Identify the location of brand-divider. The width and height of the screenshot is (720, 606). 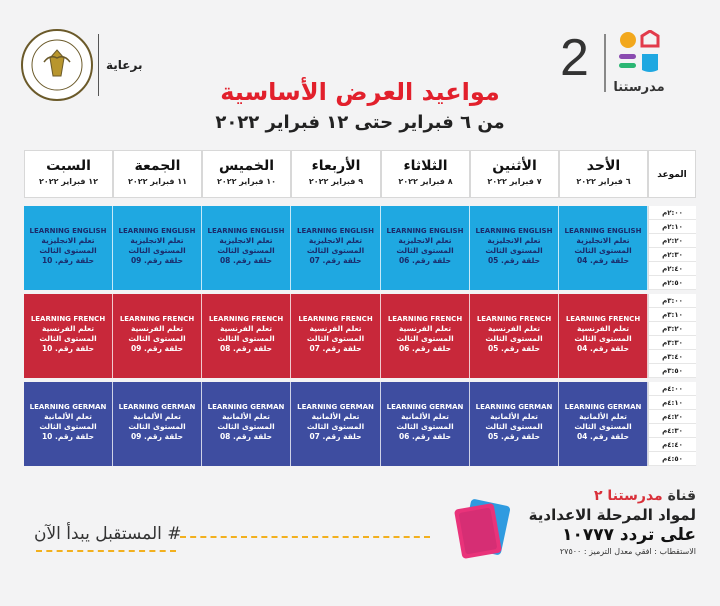
(605, 63).